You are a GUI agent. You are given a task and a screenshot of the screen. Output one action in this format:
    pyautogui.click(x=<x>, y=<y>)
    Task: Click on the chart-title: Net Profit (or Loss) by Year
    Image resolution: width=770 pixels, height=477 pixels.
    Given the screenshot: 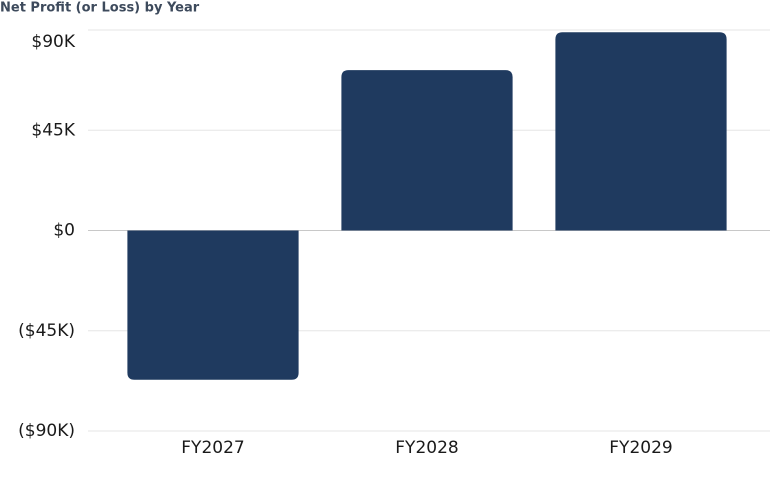 What is the action you would take?
    pyautogui.click(x=100, y=8)
    